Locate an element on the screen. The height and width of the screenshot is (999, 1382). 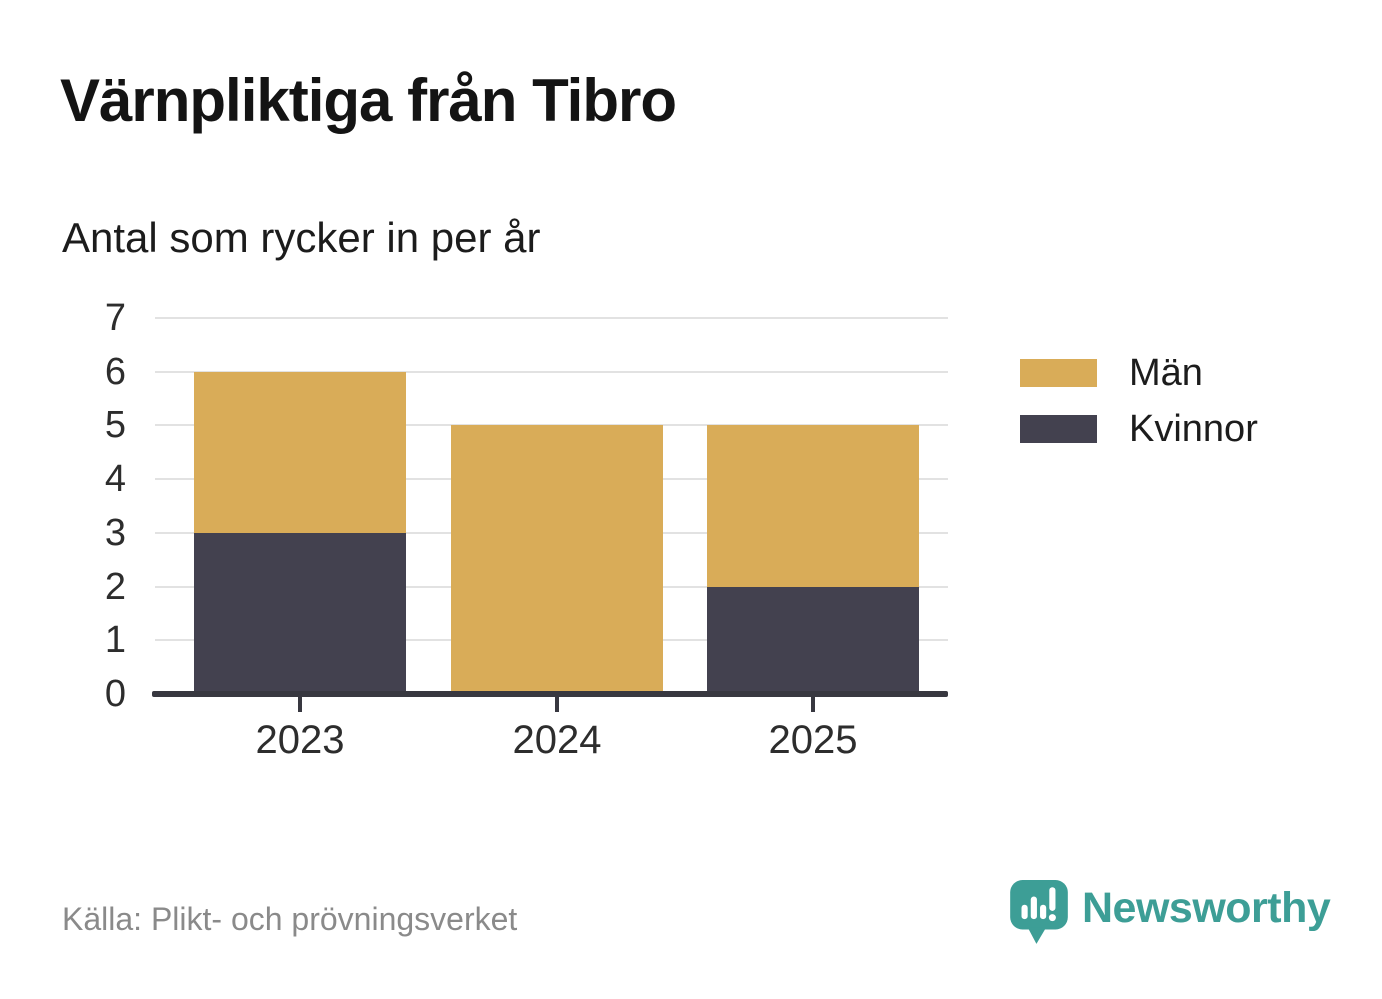
legend-item-kvinnor: Kvinnor is located at coordinates (1139, 429).